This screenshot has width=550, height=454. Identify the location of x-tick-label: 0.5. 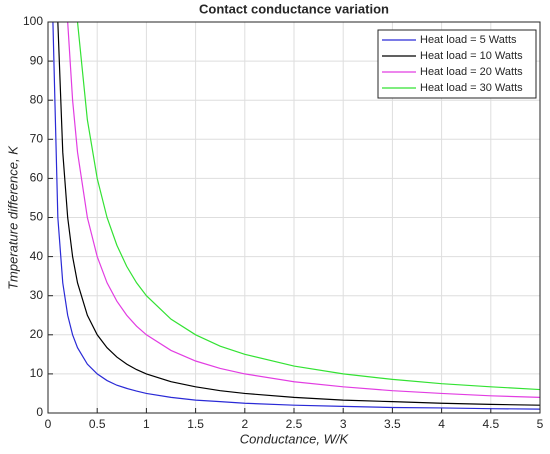
(97, 424).